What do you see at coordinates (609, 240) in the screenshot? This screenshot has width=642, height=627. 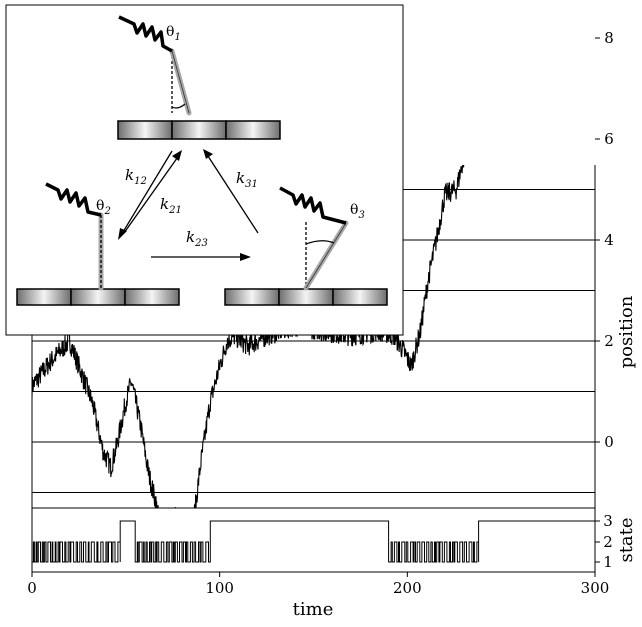 I see `position-tick-label: 4` at bounding box center [609, 240].